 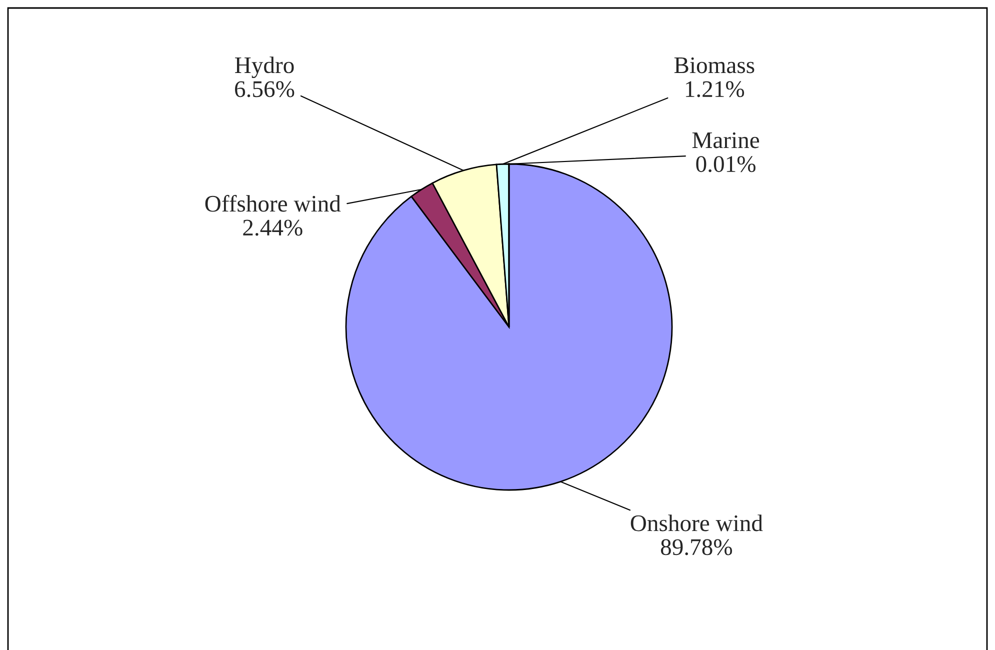 What do you see at coordinates (264, 89) in the screenshot?
I see `data-label: 6.56%` at bounding box center [264, 89].